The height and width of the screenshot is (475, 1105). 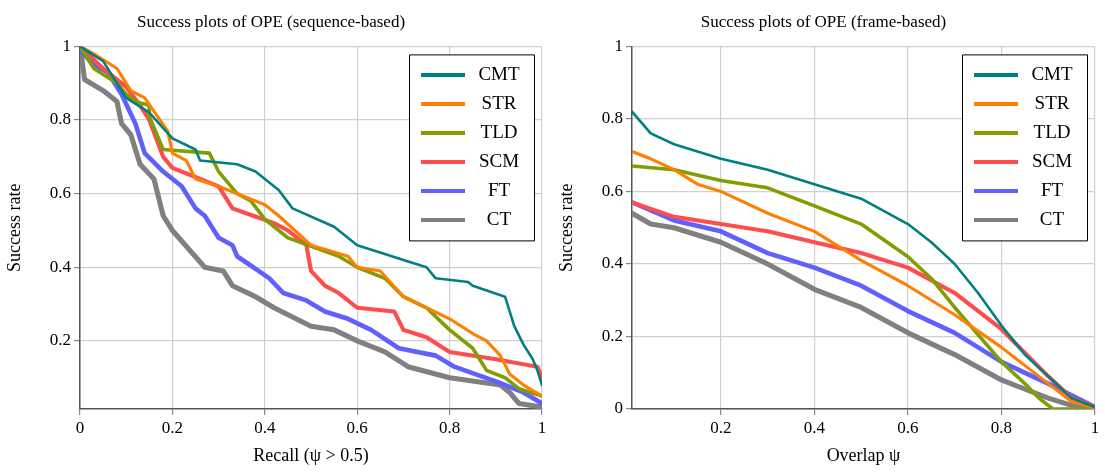 What do you see at coordinates (864, 454) in the screenshot?
I see `x-axis-title: Overlap ψ` at bounding box center [864, 454].